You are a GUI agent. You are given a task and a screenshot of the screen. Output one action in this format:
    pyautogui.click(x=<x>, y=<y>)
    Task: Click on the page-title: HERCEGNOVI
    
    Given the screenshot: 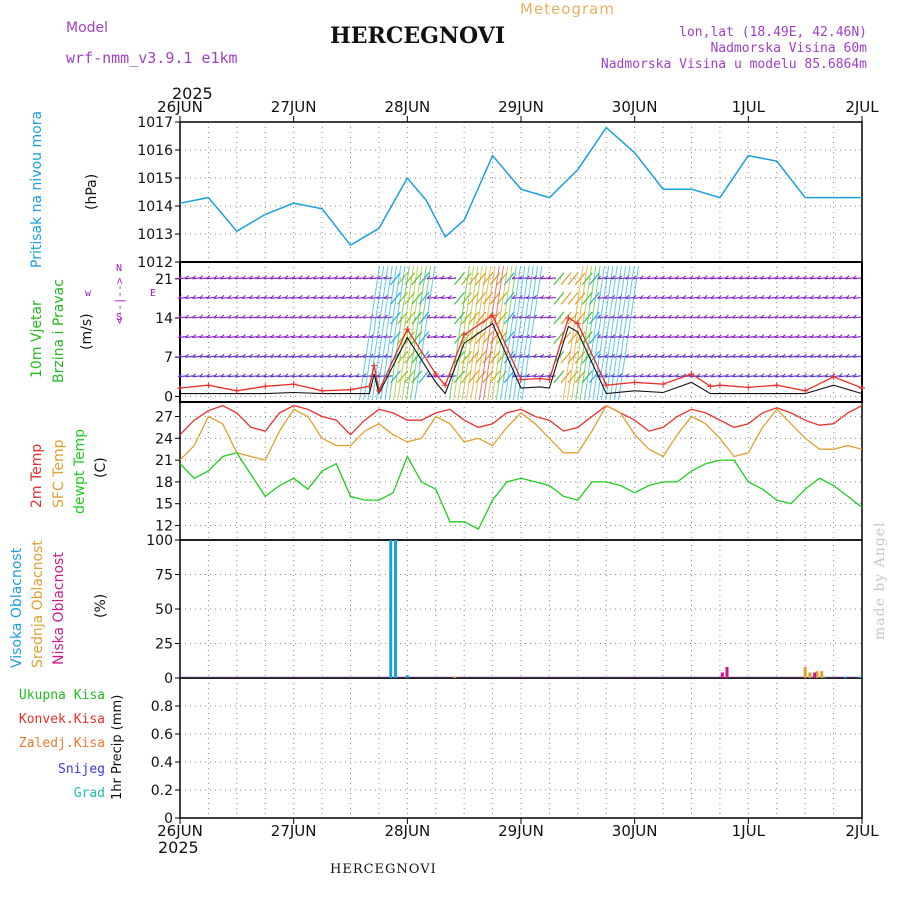 What is the action you would take?
    pyautogui.click(x=418, y=36)
    